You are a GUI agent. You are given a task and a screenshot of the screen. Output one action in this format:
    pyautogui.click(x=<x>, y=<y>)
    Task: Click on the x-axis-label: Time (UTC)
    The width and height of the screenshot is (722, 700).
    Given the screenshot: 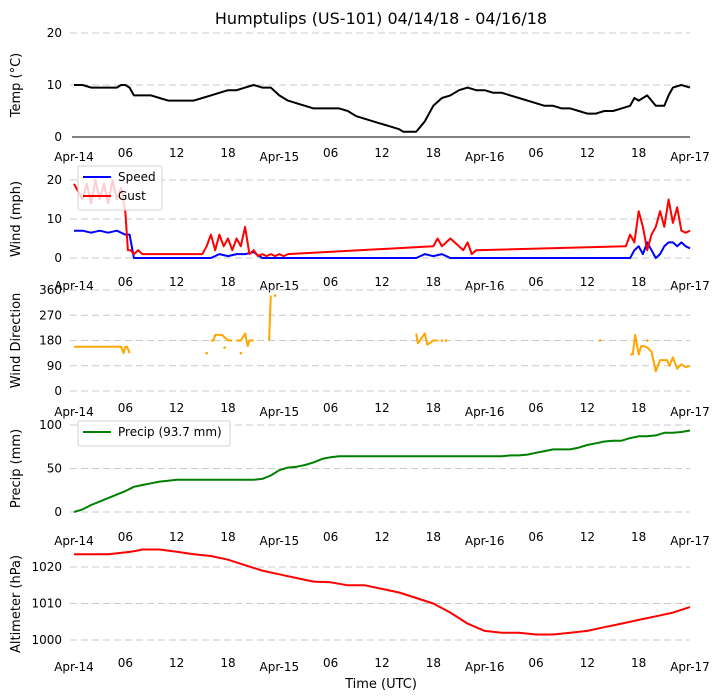 What is the action you would take?
    pyautogui.click(x=380, y=684)
    